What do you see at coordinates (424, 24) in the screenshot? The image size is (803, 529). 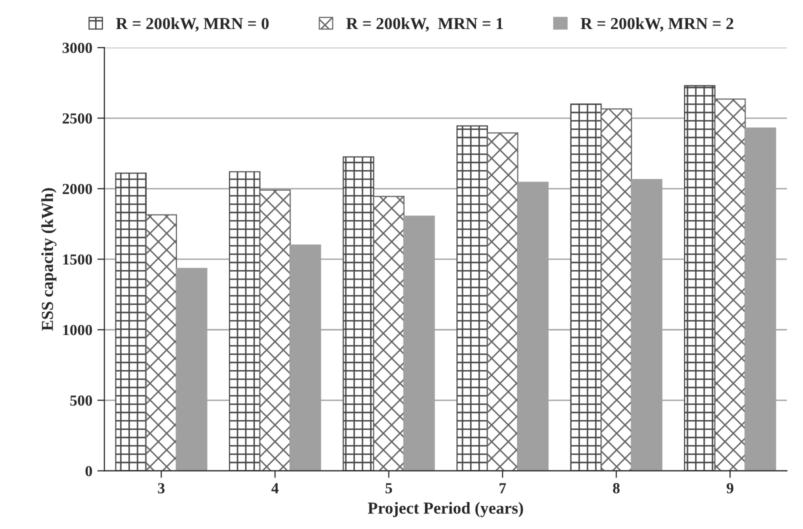 I see `legend-label: R = 200kW, MRN = 1` at bounding box center [424, 24].